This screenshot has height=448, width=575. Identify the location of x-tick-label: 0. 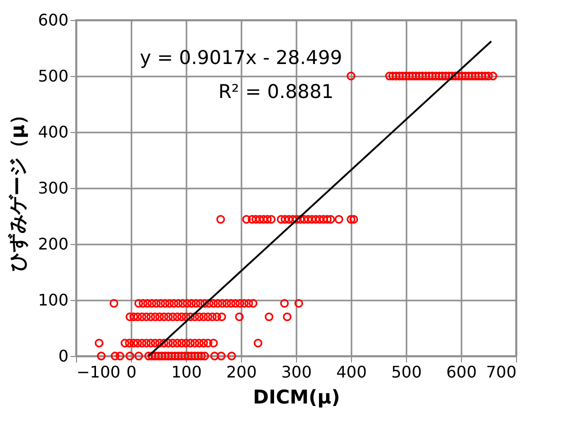
(131, 372).